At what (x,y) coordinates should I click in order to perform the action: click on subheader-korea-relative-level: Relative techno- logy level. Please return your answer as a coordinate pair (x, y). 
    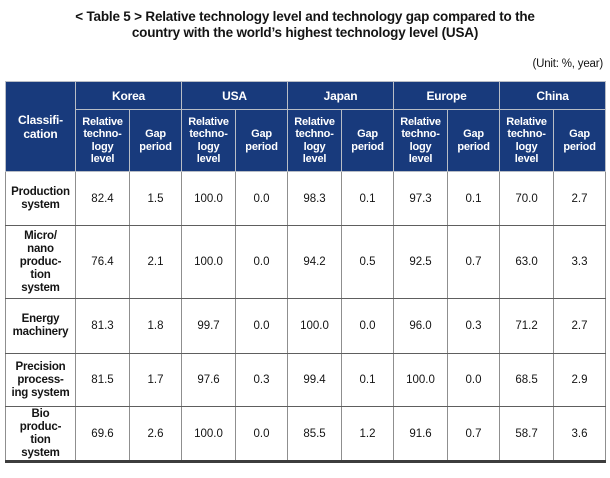
    Looking at the image, I should click on (102, 140).